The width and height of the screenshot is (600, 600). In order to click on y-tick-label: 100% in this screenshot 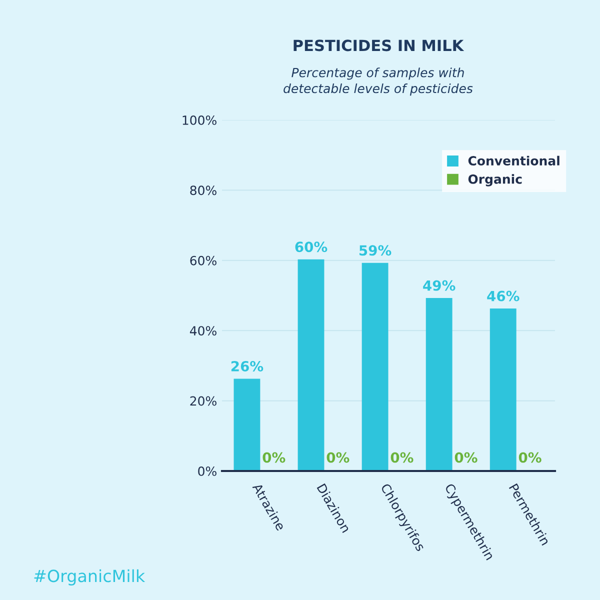, I will do `click(199, 120)`.